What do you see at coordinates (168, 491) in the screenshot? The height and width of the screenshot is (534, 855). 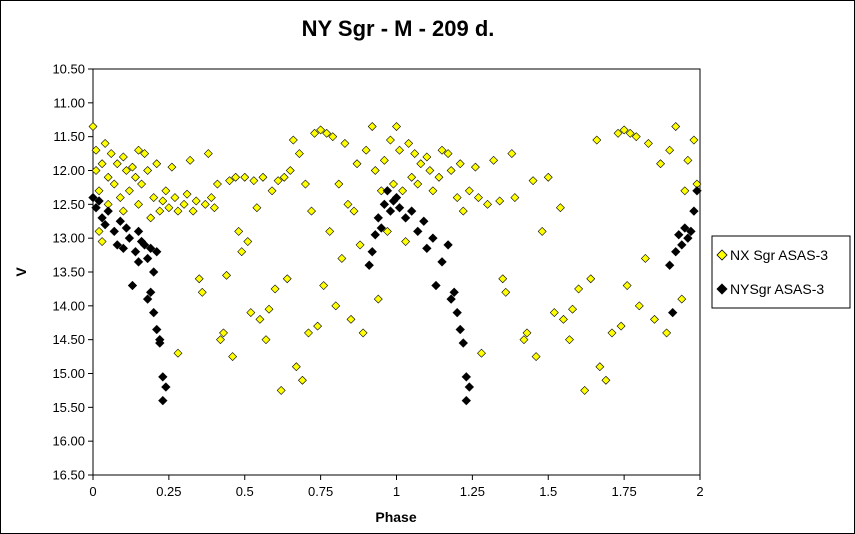 I see `x-tick-label: 0.25` at bounding box center [168, 491].